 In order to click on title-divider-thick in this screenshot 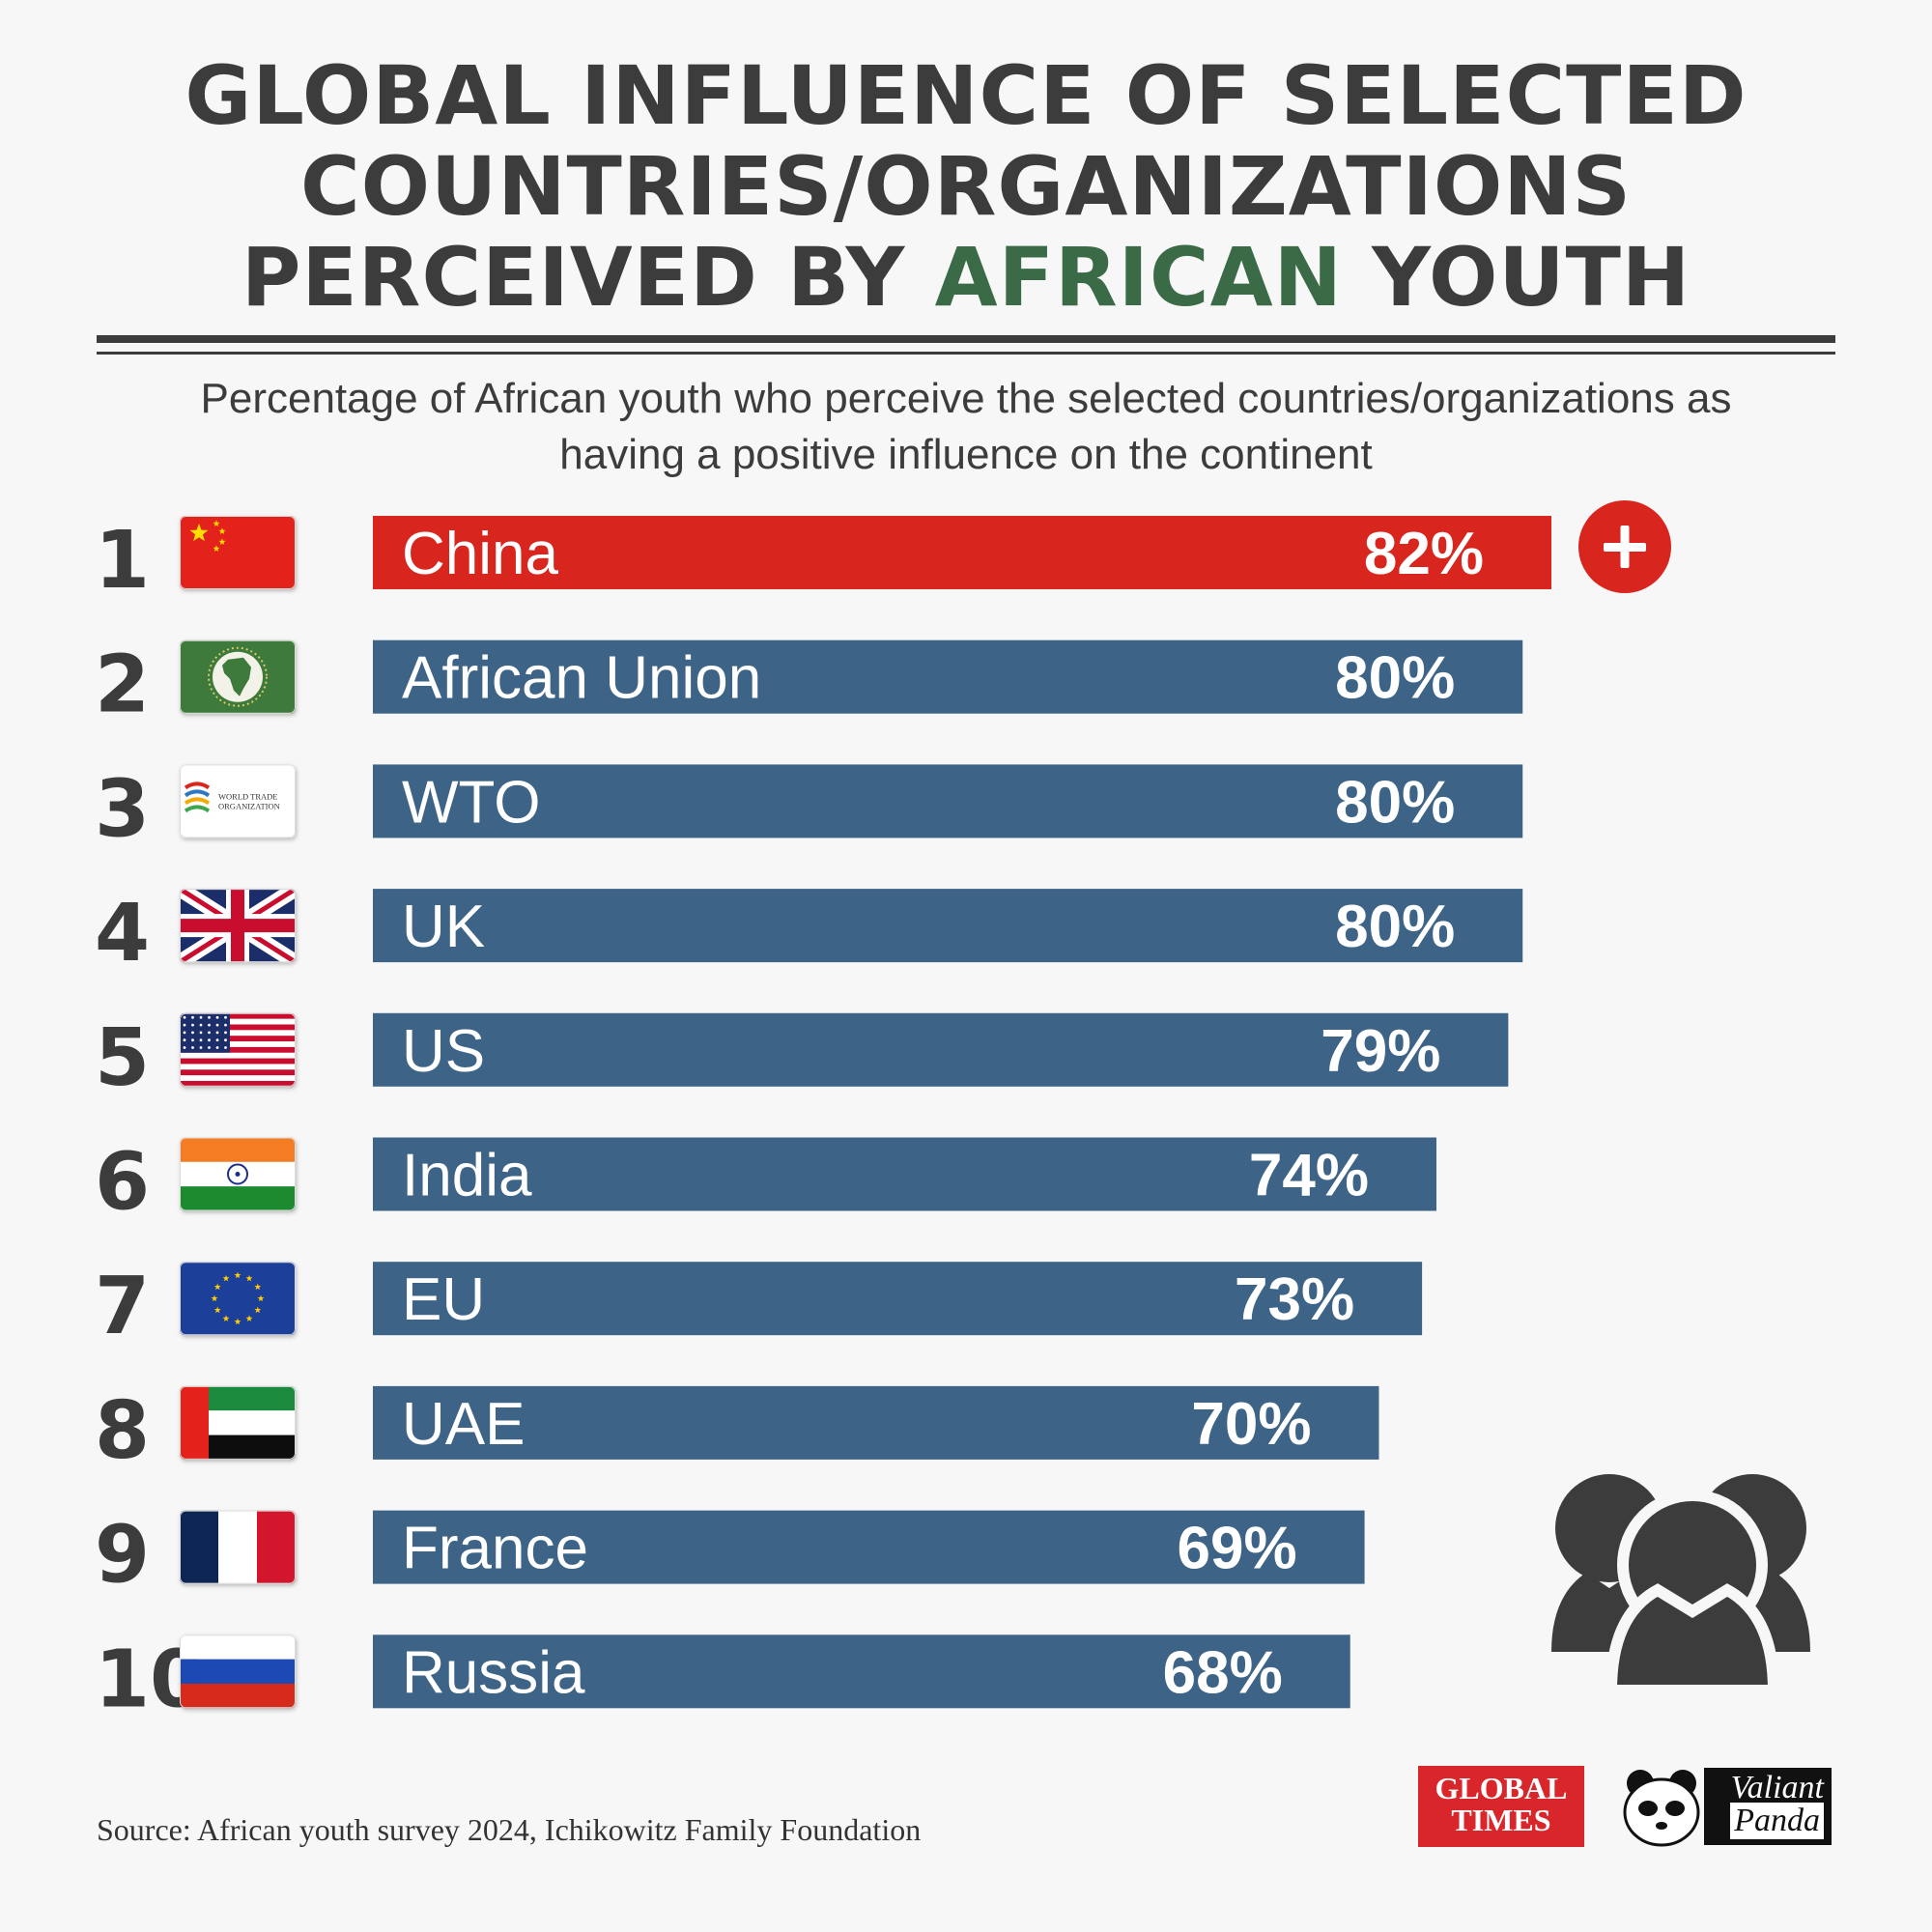, I will do `click(966, 339)`.